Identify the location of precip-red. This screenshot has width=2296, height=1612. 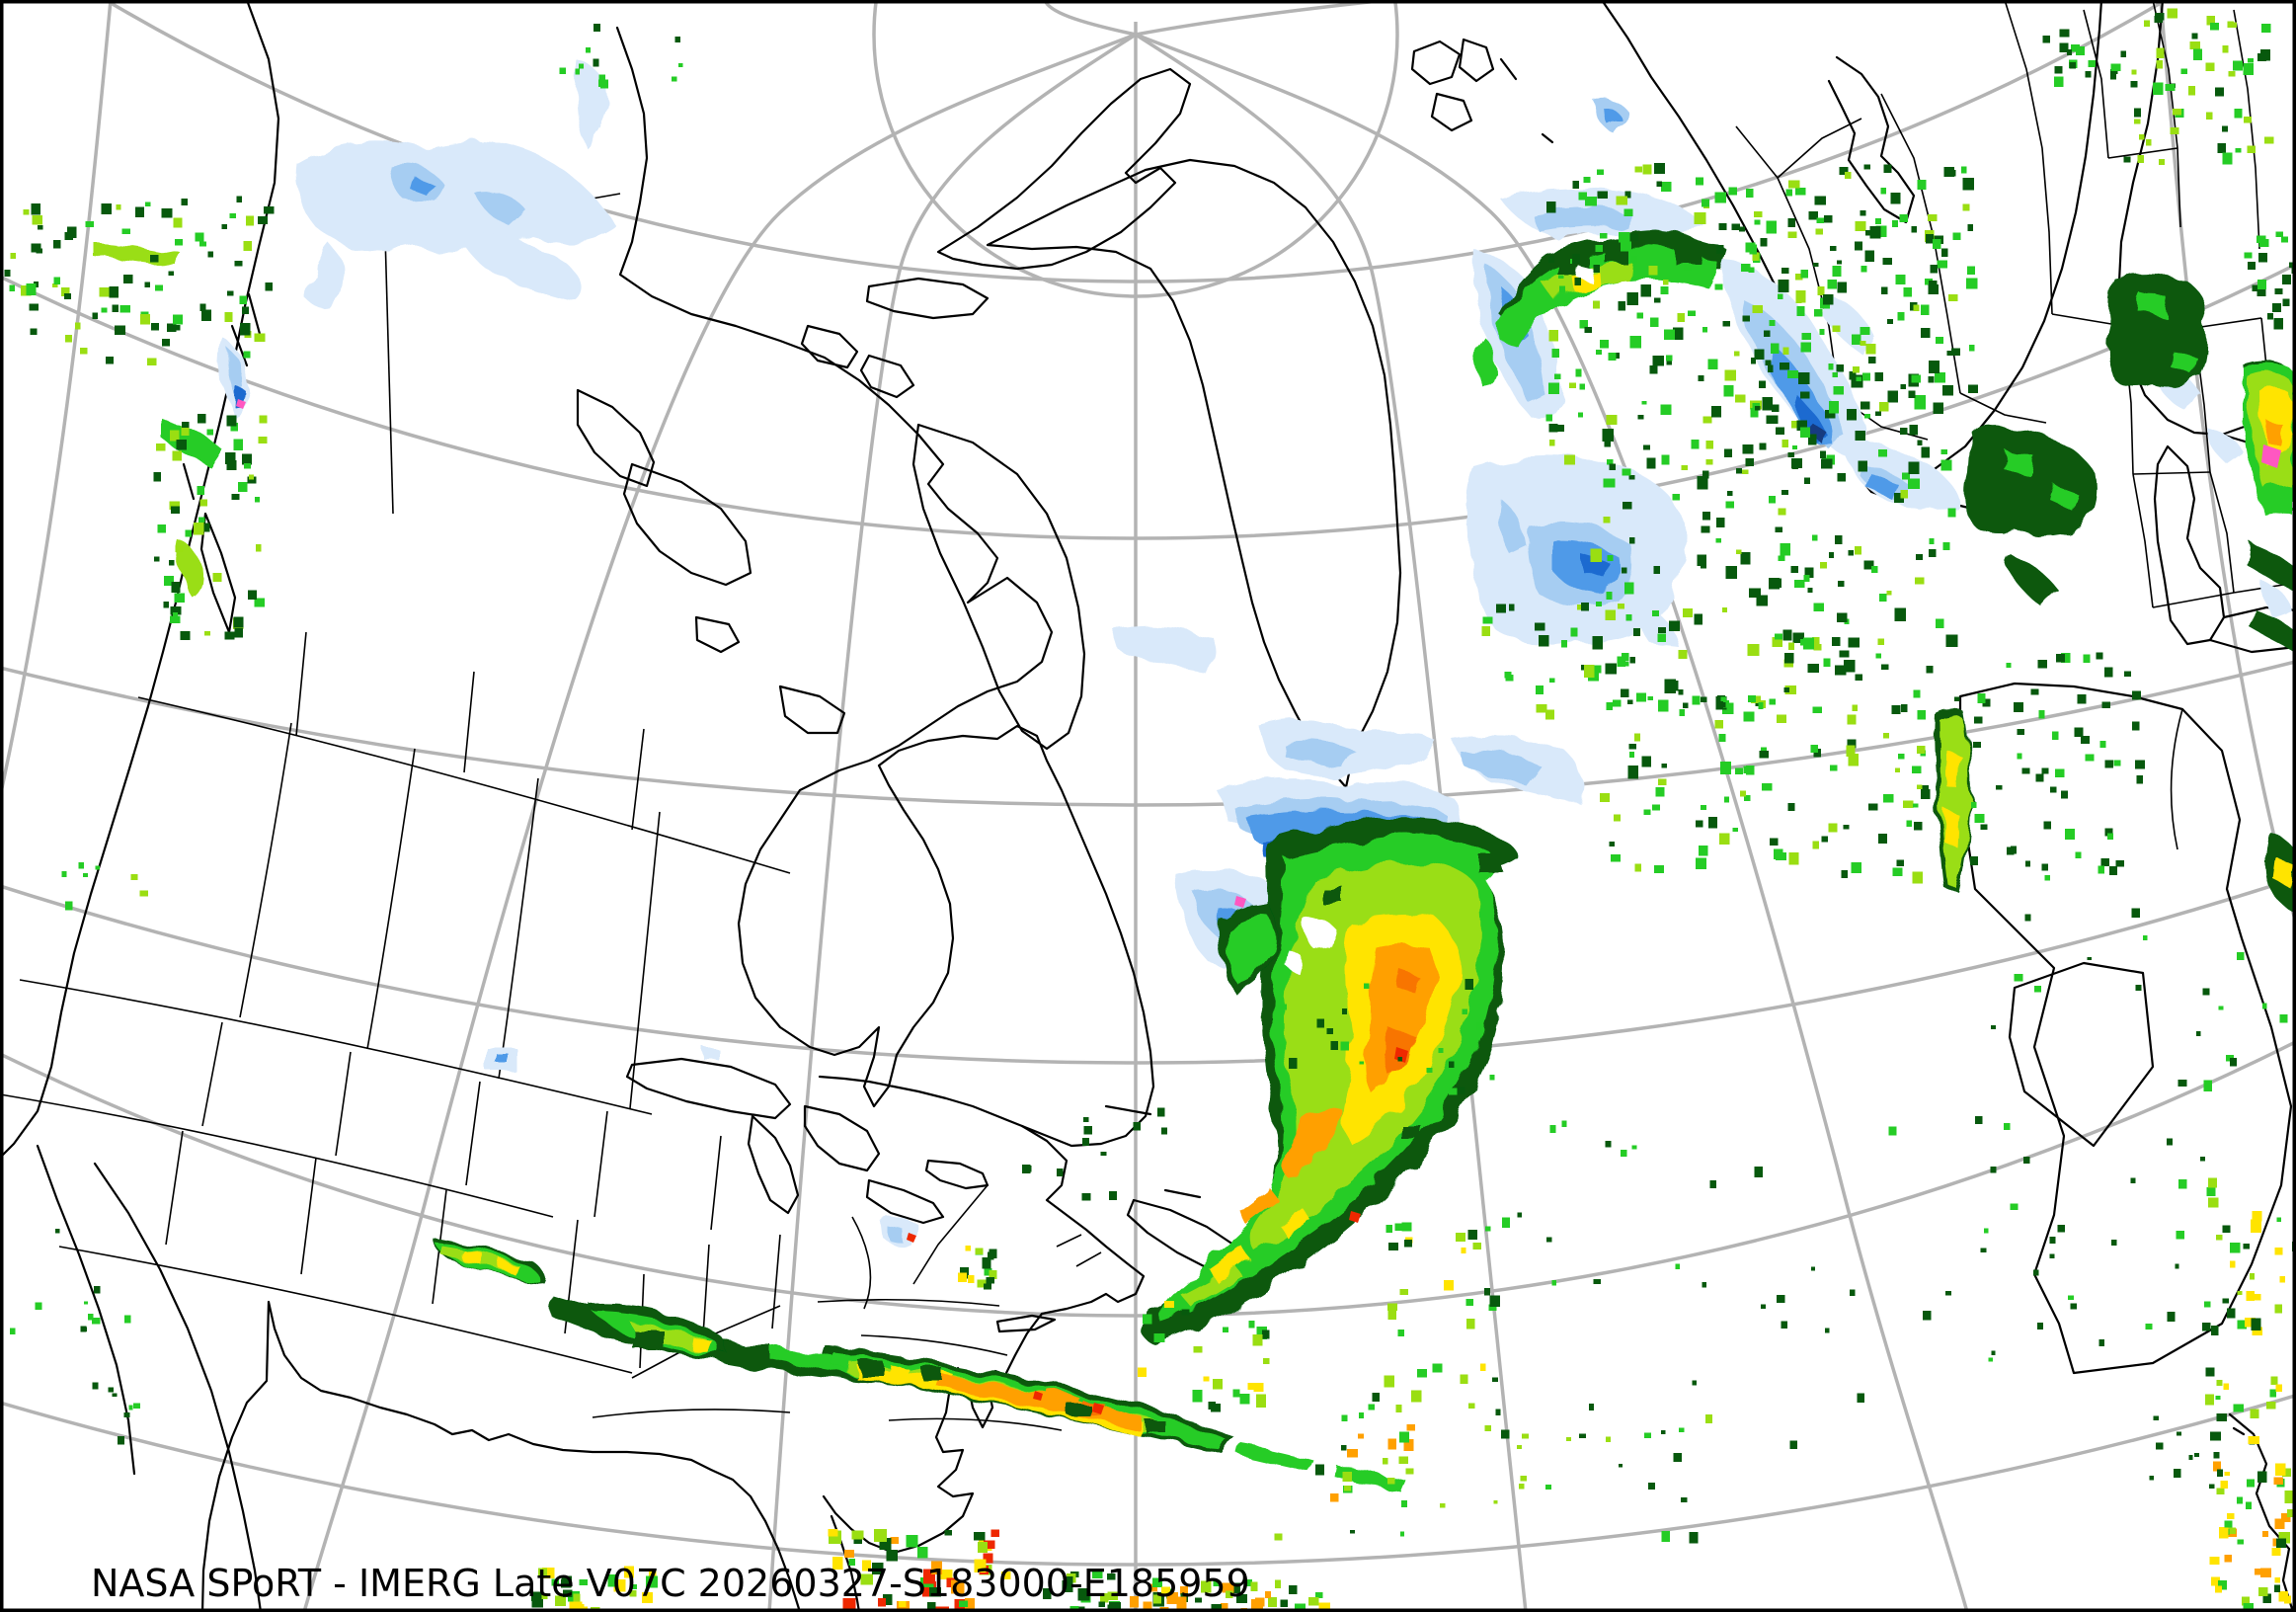
(1157, 1230).